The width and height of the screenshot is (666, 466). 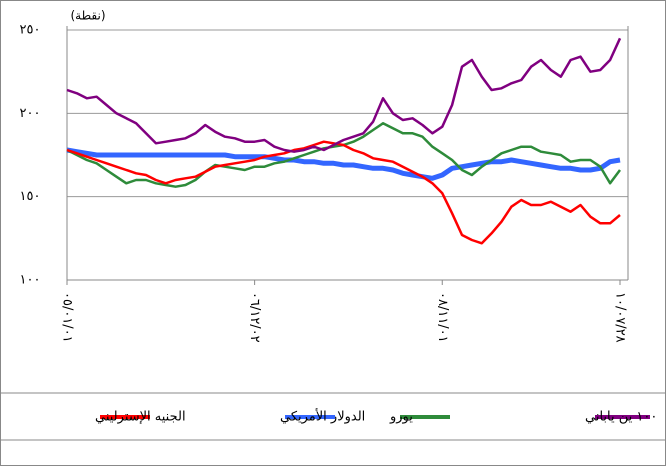 What do you see at coordinates (621, 417) in the screenshot?
I see `legend-label: ١٠٠ ين ياباني` at bounding box center [621, 417].